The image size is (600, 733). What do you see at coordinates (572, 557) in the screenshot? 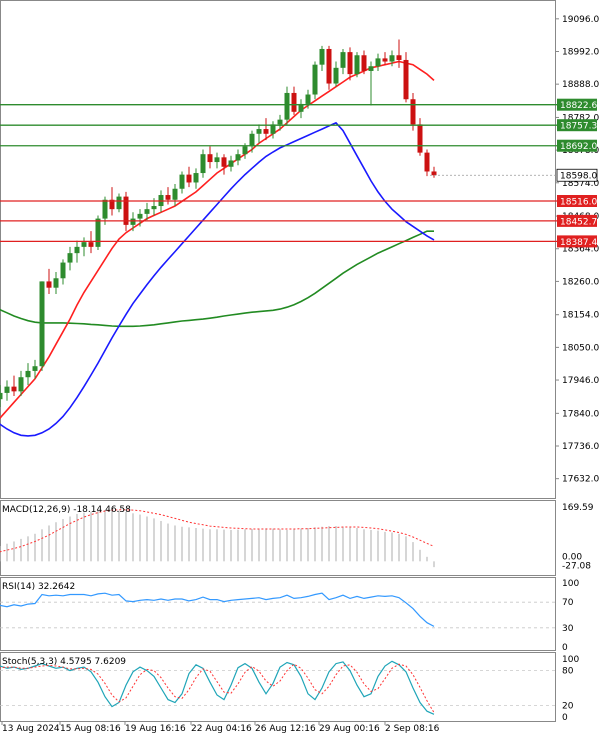
I see `macd-axis-zero: 0.00` at bounding box center [572, 557].